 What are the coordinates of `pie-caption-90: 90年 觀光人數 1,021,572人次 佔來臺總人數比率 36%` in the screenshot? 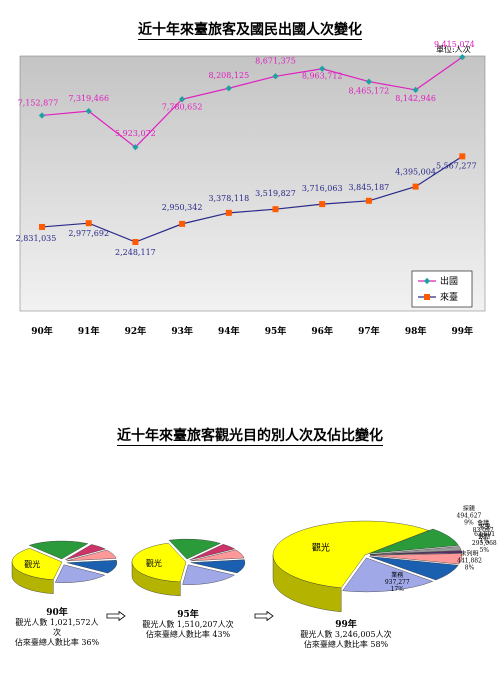 It's located at (57, 628).